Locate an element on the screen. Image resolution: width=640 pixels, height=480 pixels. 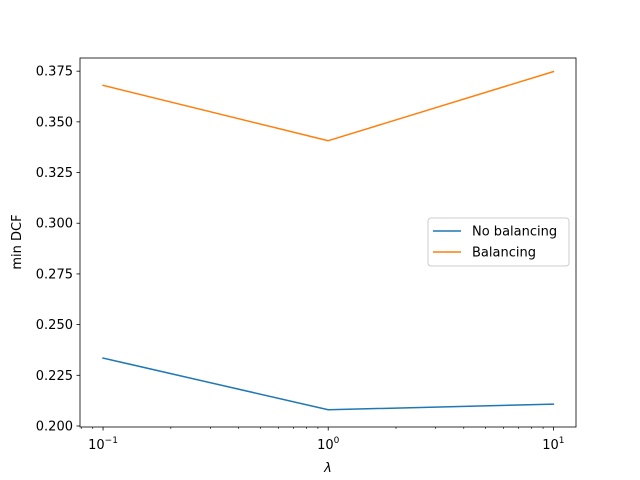
x-axis-label: λ is located at coordinates (327, 468).